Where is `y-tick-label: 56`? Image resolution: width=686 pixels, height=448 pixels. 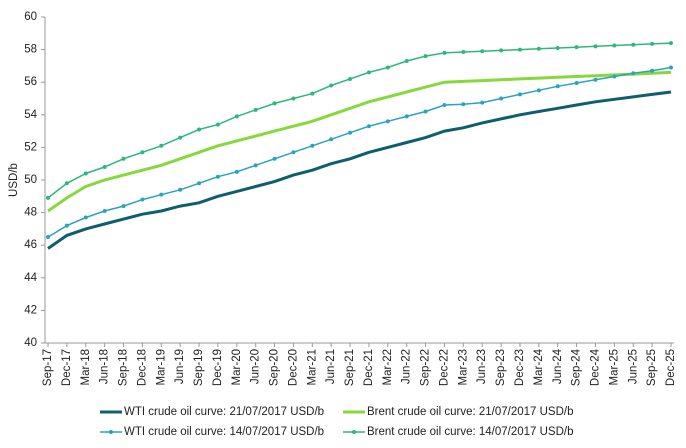
y-tick-label: 56 is located at coordinates (30, 82).